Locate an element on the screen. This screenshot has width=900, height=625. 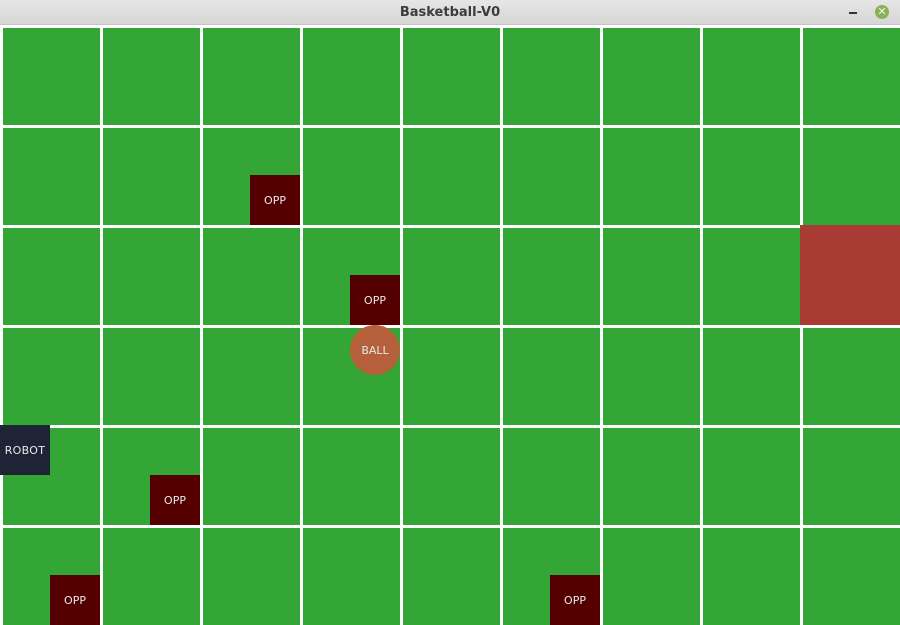
minimize-icon is located at coordinates (853, 13).